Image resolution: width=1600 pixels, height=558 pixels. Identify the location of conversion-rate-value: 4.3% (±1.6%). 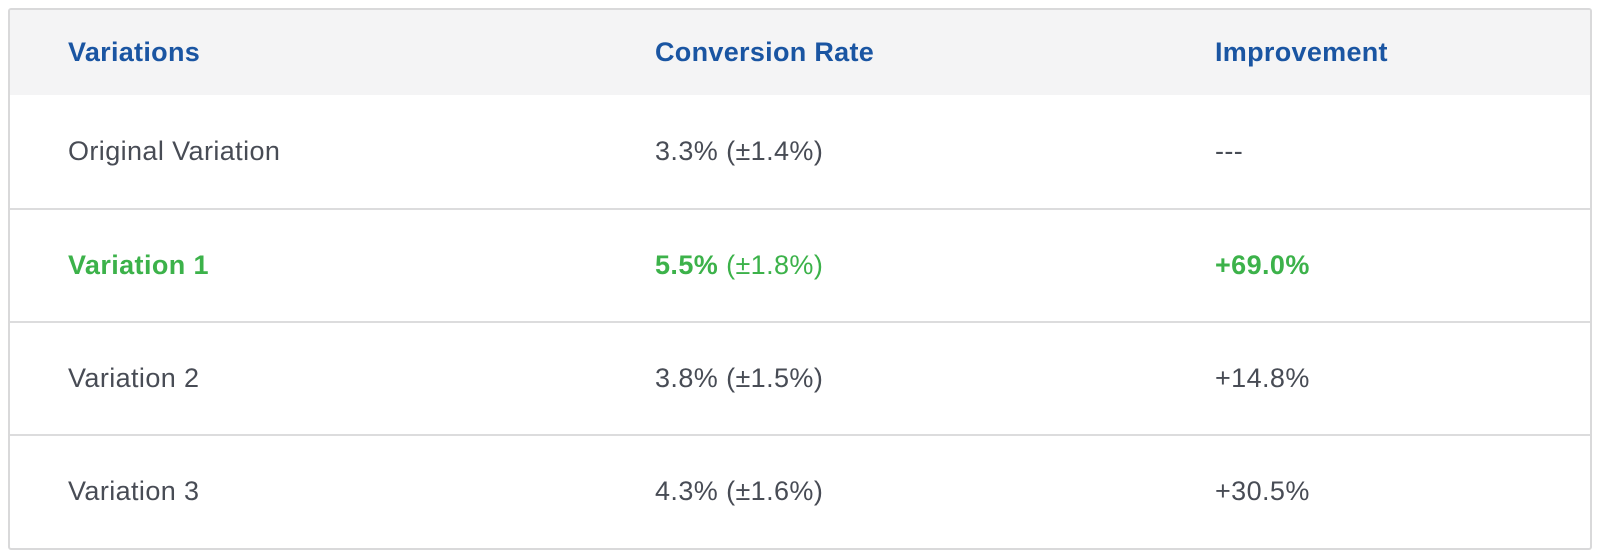
(935, 491).